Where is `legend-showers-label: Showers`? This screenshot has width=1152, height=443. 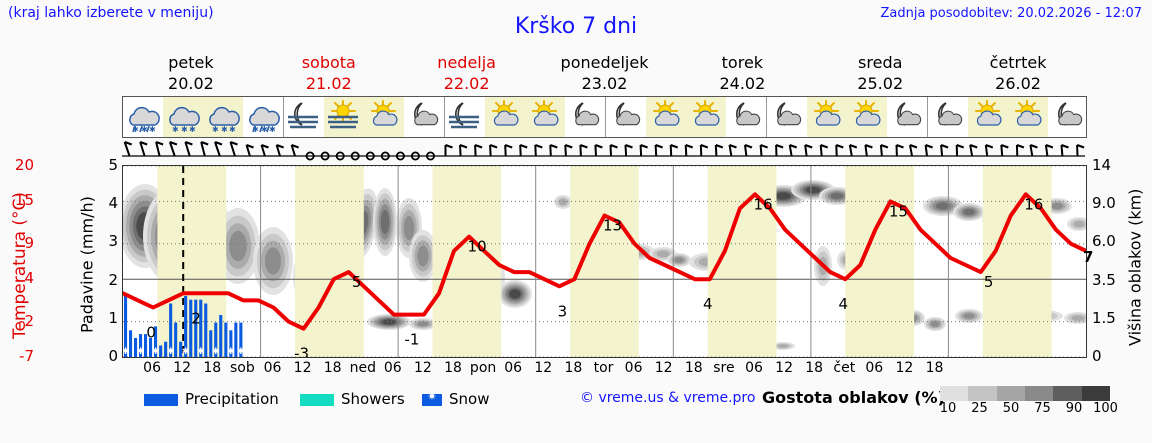 legend-showers-label: Showers is located at coordinates (373, 399).